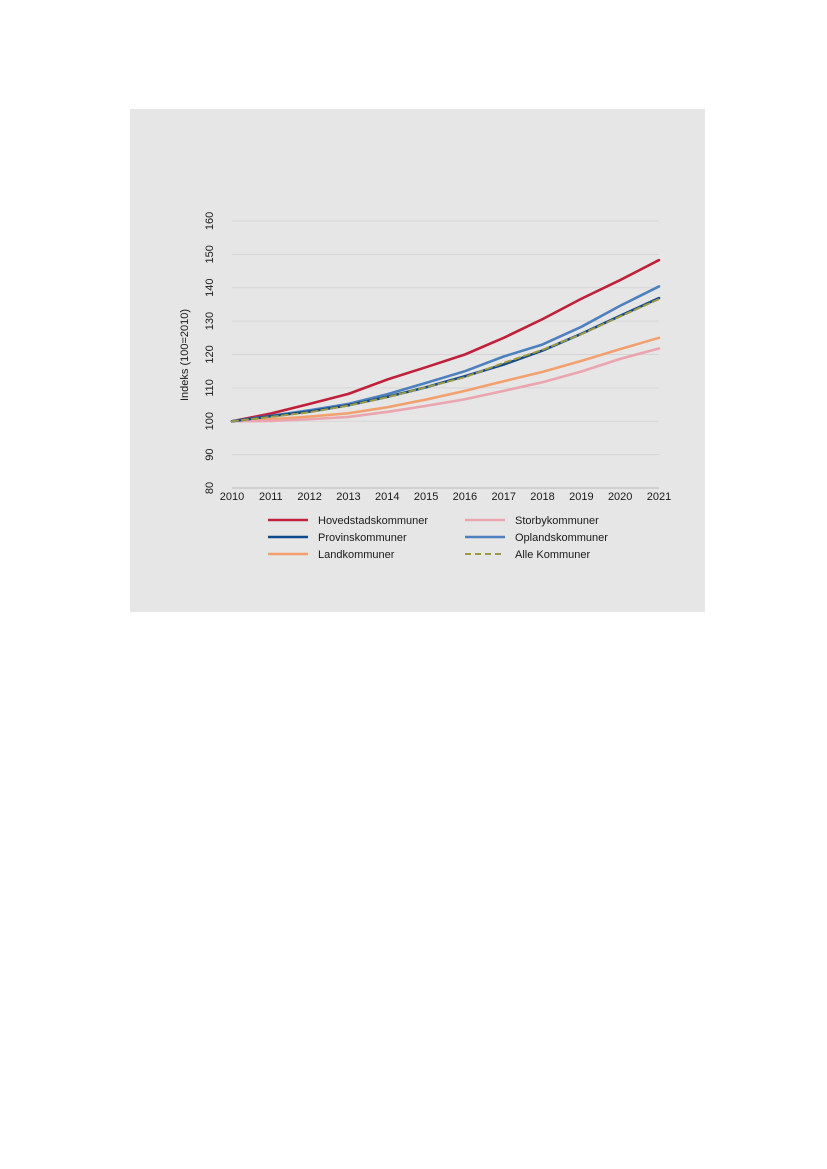 This screenshot has width=827, height=1169. Describe the element at coordinates (557, 521) in the screenshot. I see `legend-label: Storbykommuner` at that location.